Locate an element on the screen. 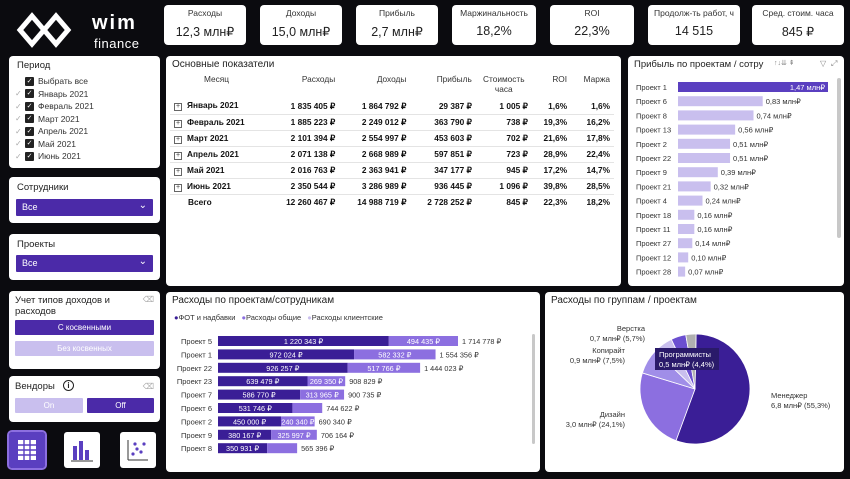 Image resolution: width=850 pixels, height=479 pixels. pie-label: Копирайт is located at coordinates (608, 350).